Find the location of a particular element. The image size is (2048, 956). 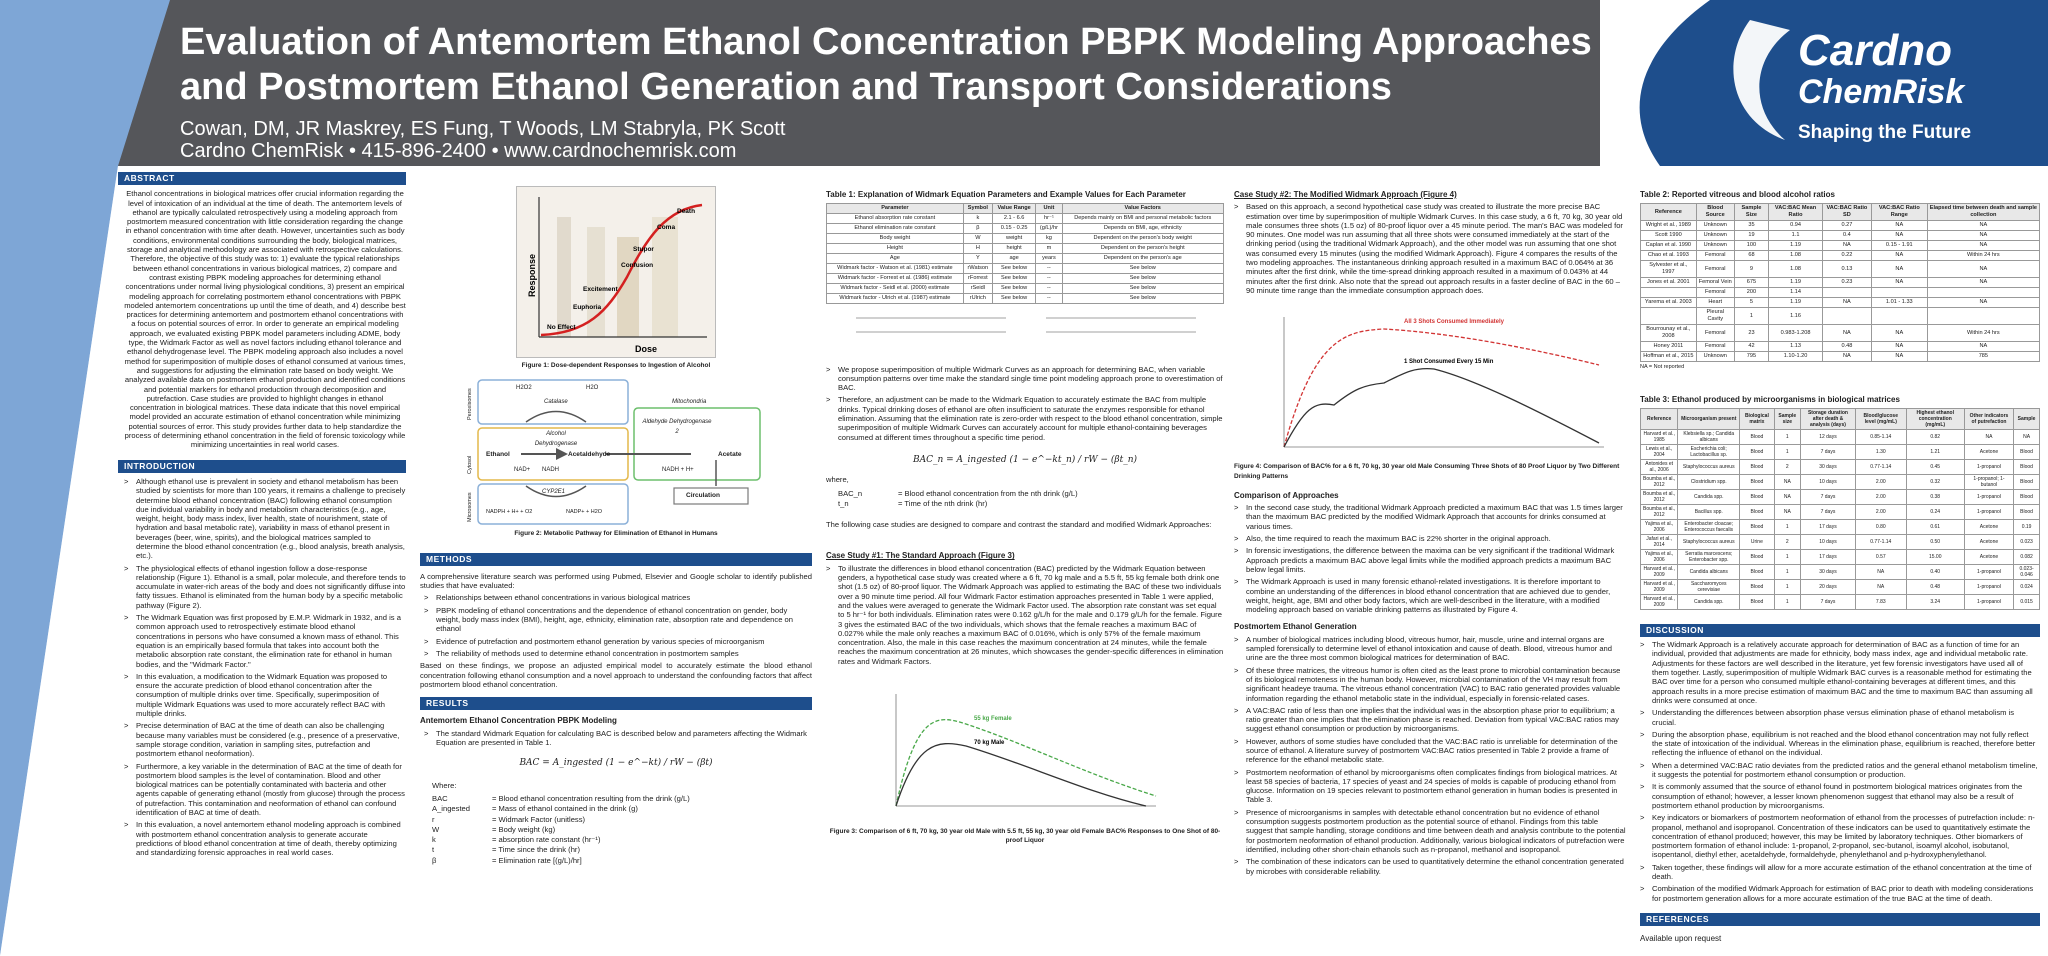

table-row: Femoral 200 1.14 is located at coordinates (1840, 293).